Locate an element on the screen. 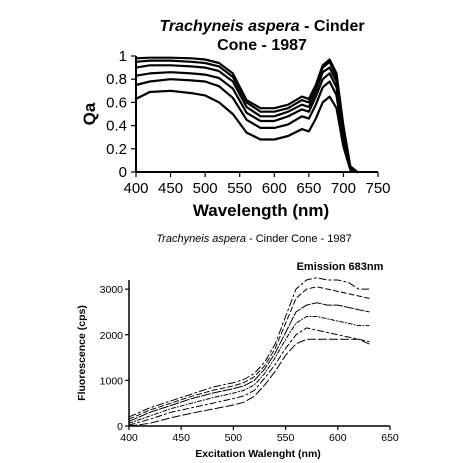  c1-y-tick-label: 0.2 is located at coordinates (116, 149).